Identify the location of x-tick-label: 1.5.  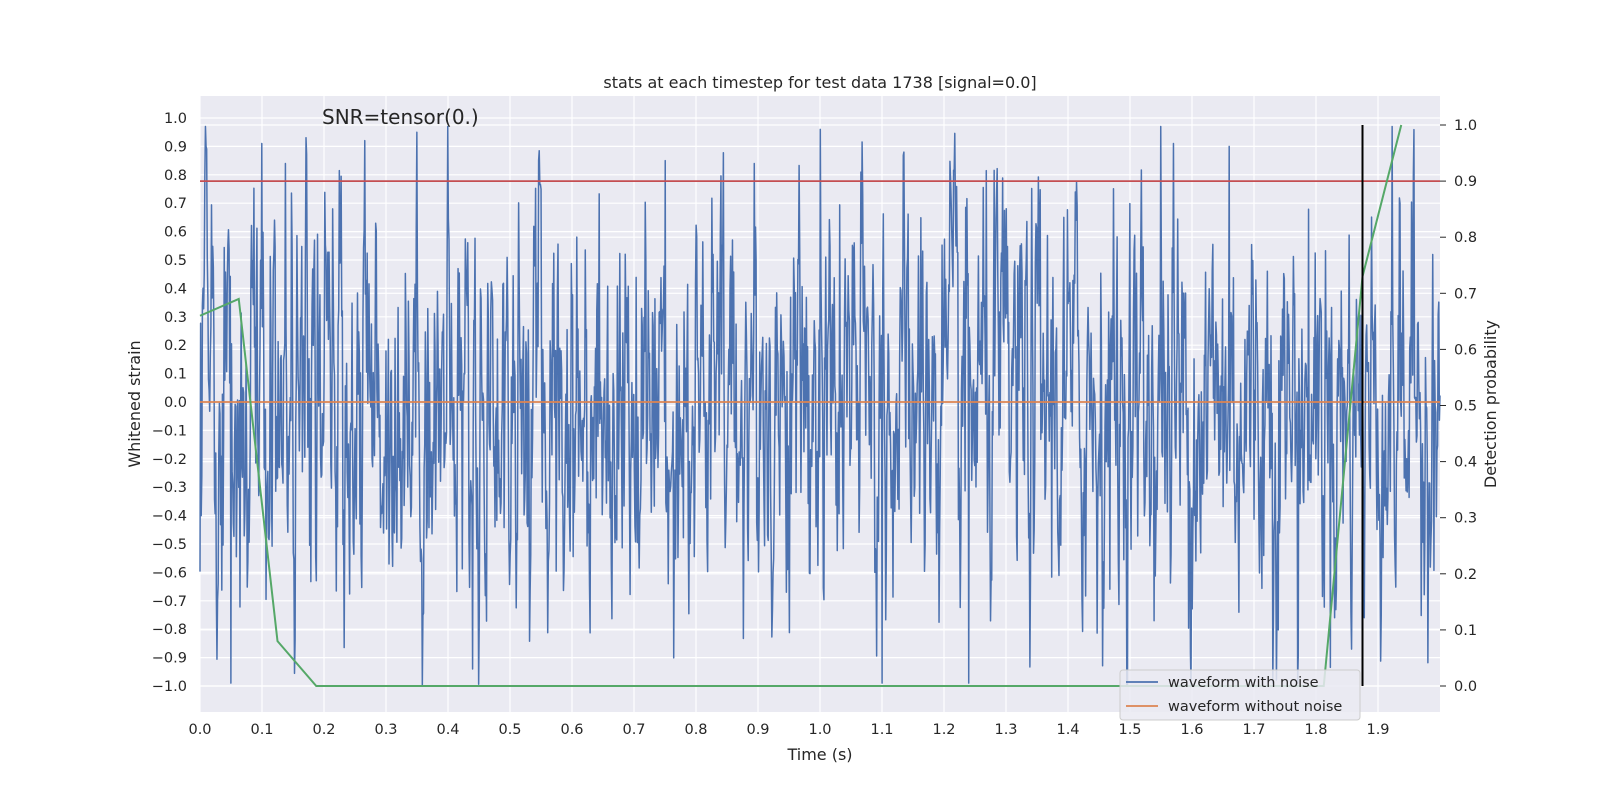
(1129, 730).